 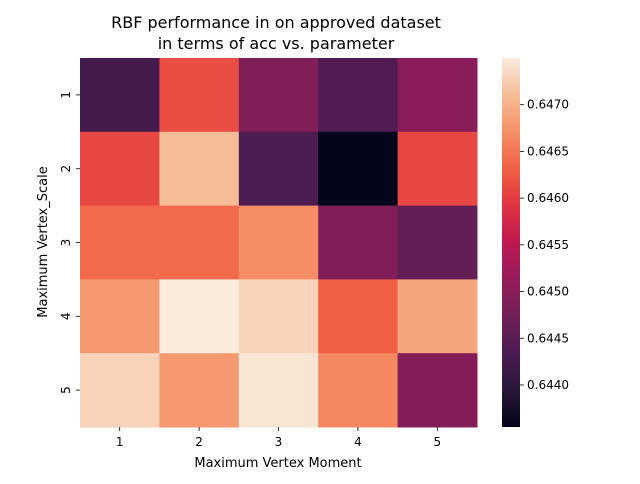 I want to click on heatmap-cell-r1-c5, so click(x=437, y=95).